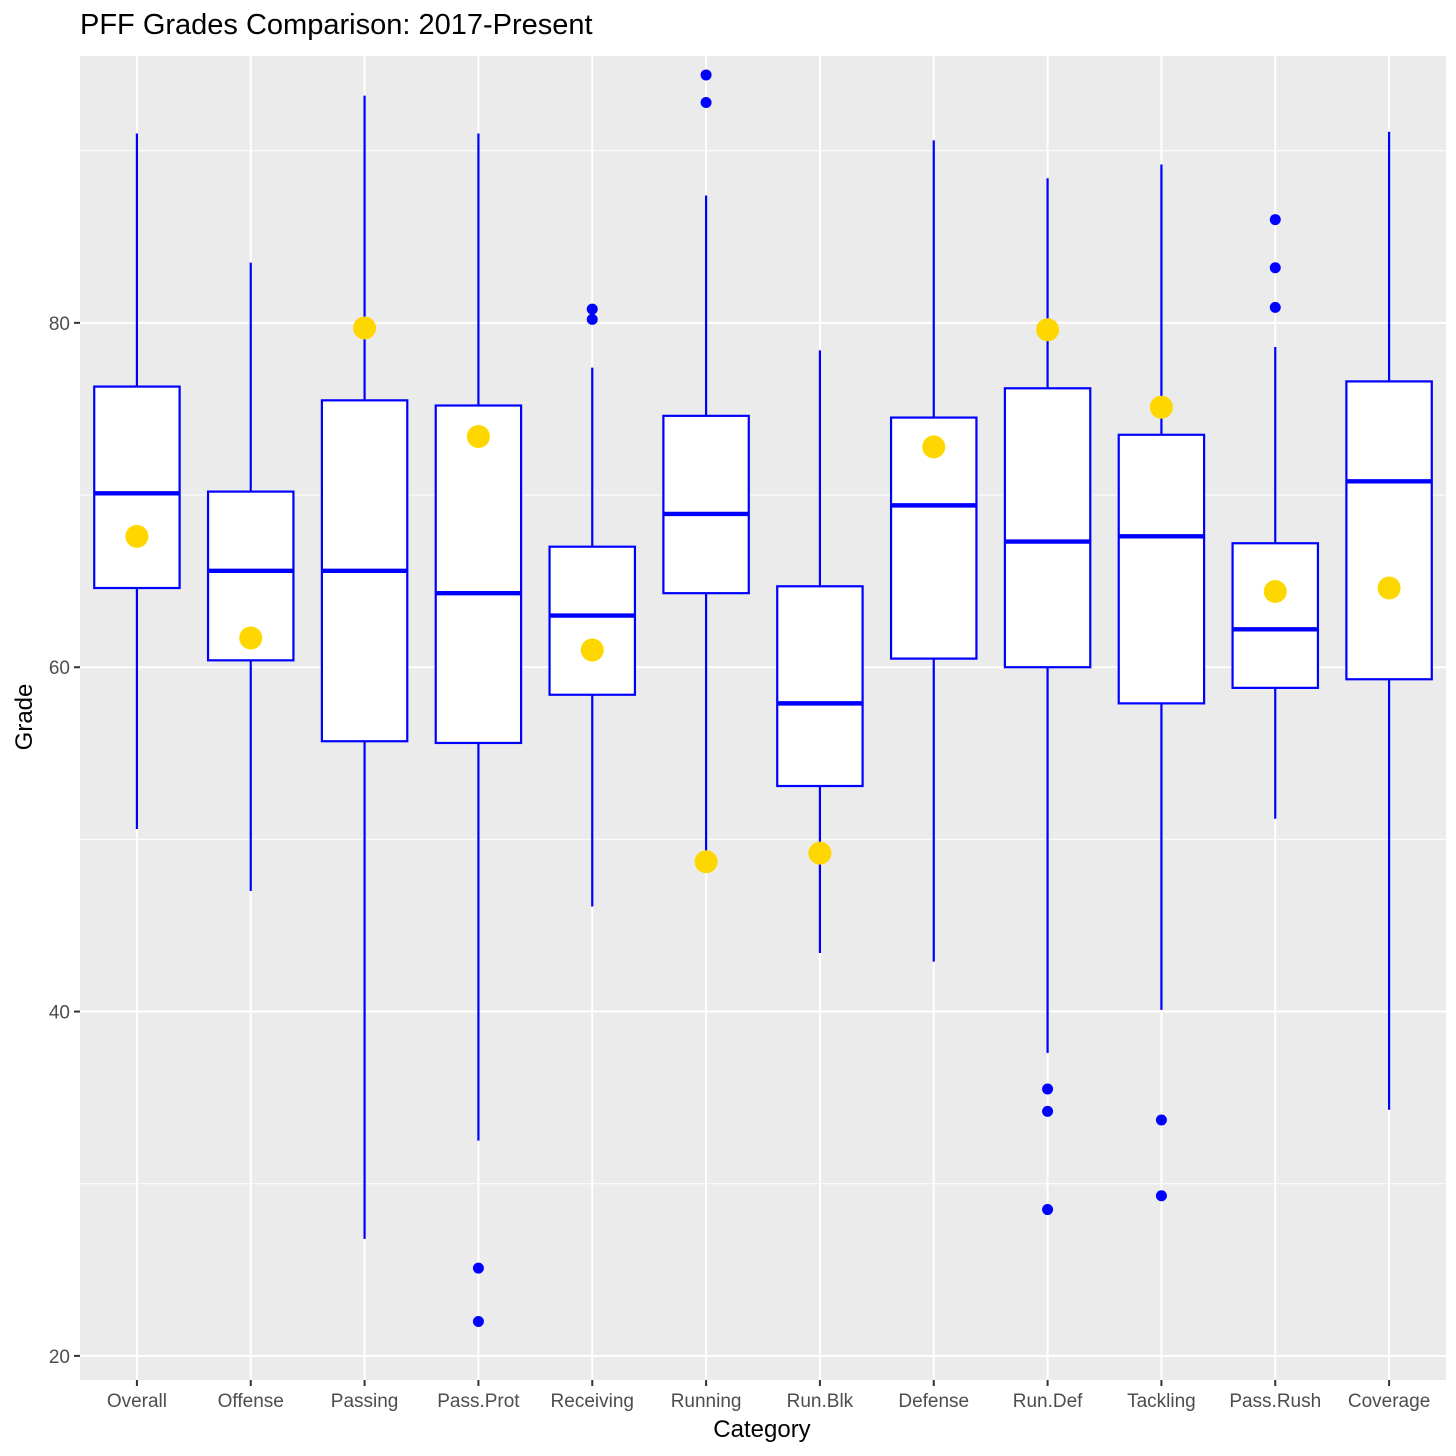  I want to click on y-tick-label: 40, so click(59, 1013).